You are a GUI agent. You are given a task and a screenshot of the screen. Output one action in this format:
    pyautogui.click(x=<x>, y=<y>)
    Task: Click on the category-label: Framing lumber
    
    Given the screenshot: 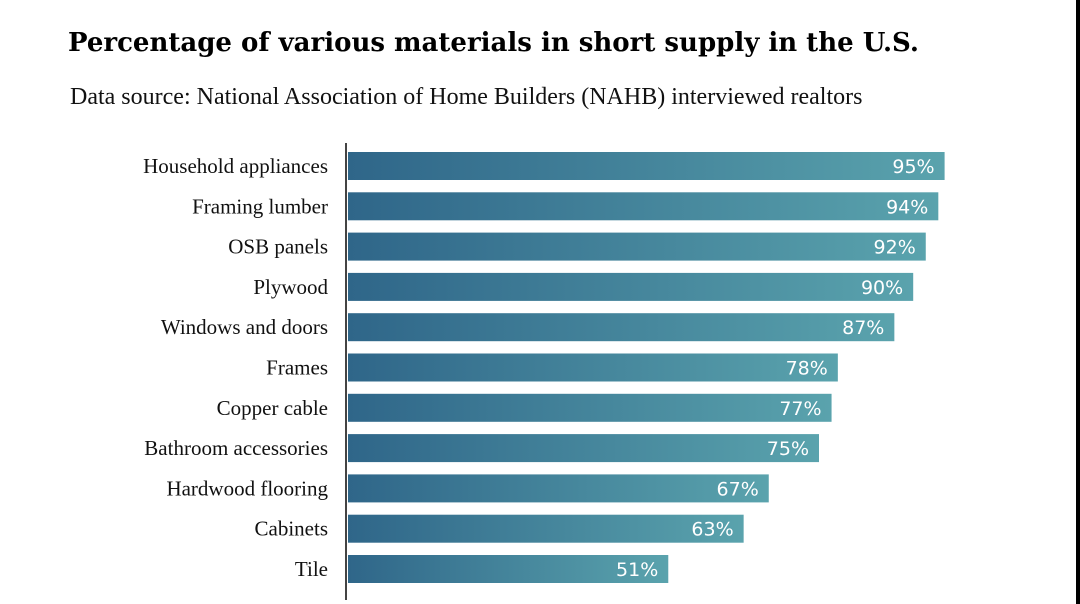 What is the action you would take?
    pyautogui.click(x=260, y=206)
    